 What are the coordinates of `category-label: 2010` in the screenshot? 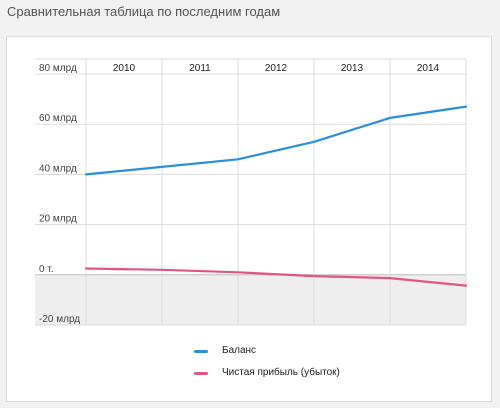 It's located at (124, 68).